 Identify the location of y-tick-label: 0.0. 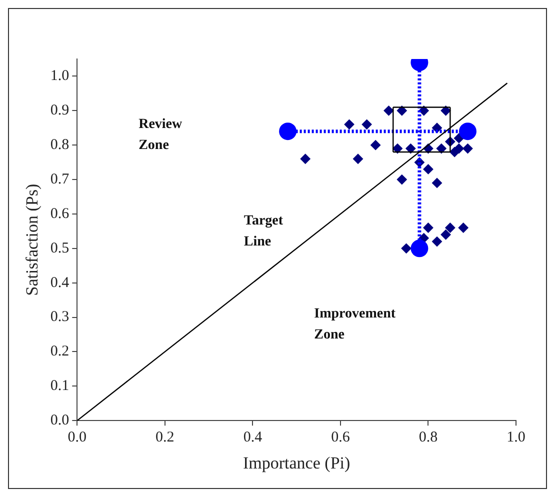
(60, 420).